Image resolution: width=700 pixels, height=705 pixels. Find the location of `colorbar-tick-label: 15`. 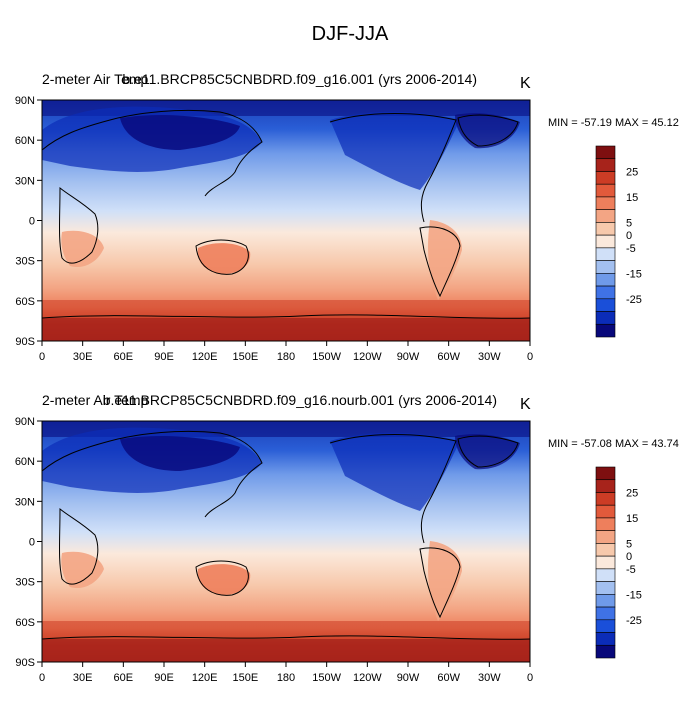

colorbar-tick-label: 15 is located at coordinates (632, 198).